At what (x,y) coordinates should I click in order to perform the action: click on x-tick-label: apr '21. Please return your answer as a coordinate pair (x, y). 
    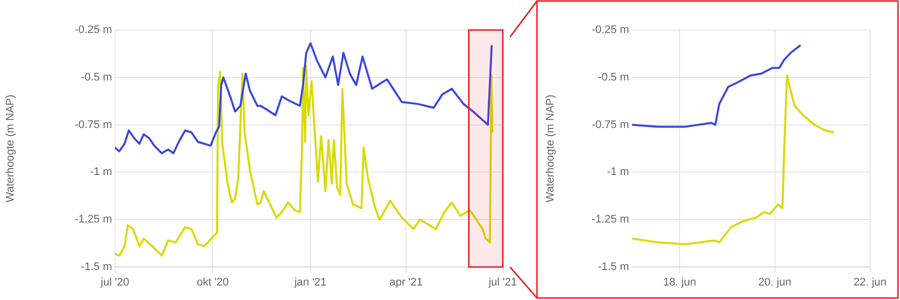
    Looking at the image, I should click on (406, 282).